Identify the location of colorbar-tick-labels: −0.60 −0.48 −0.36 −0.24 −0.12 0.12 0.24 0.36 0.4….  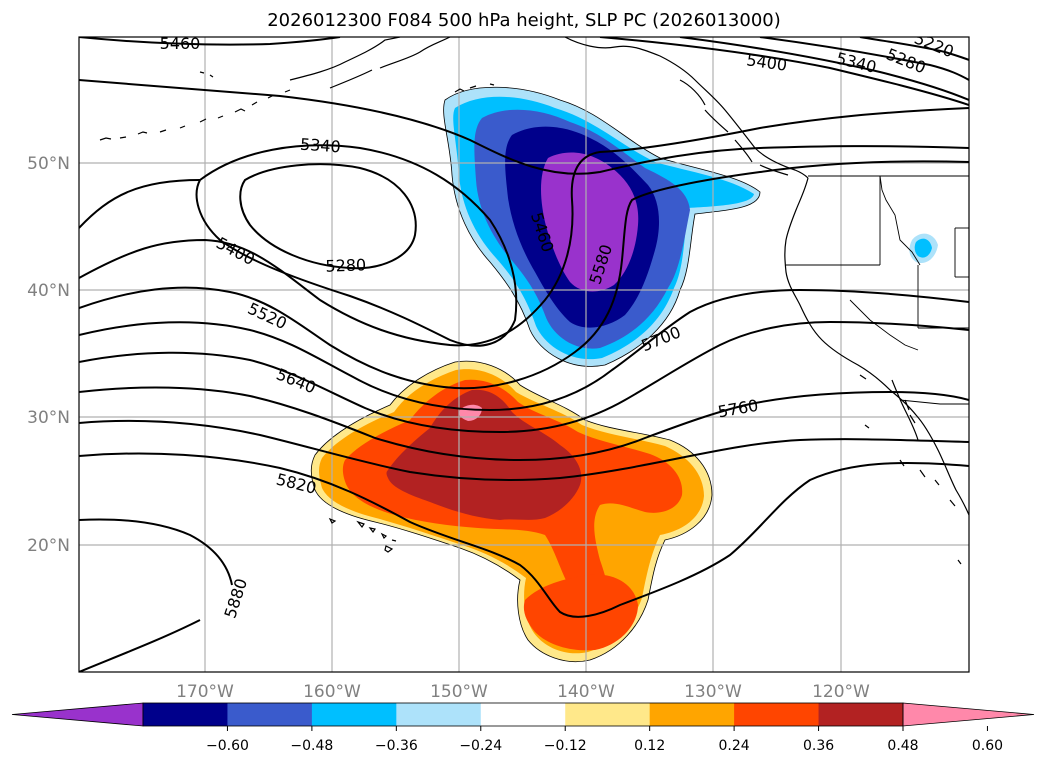
(604, 740).